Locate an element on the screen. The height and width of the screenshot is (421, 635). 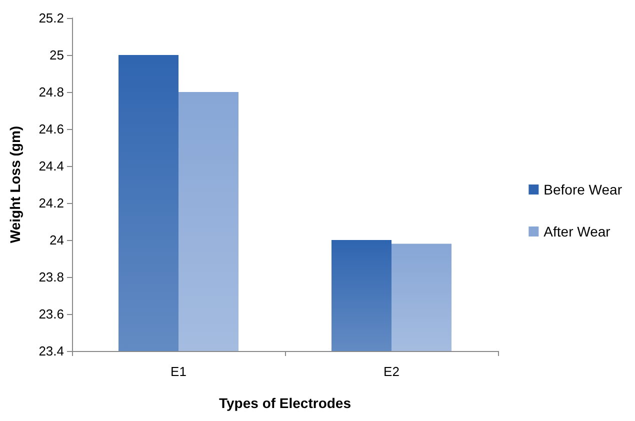
y-tick-label: 25.2 is located at coordinates (51, 18).